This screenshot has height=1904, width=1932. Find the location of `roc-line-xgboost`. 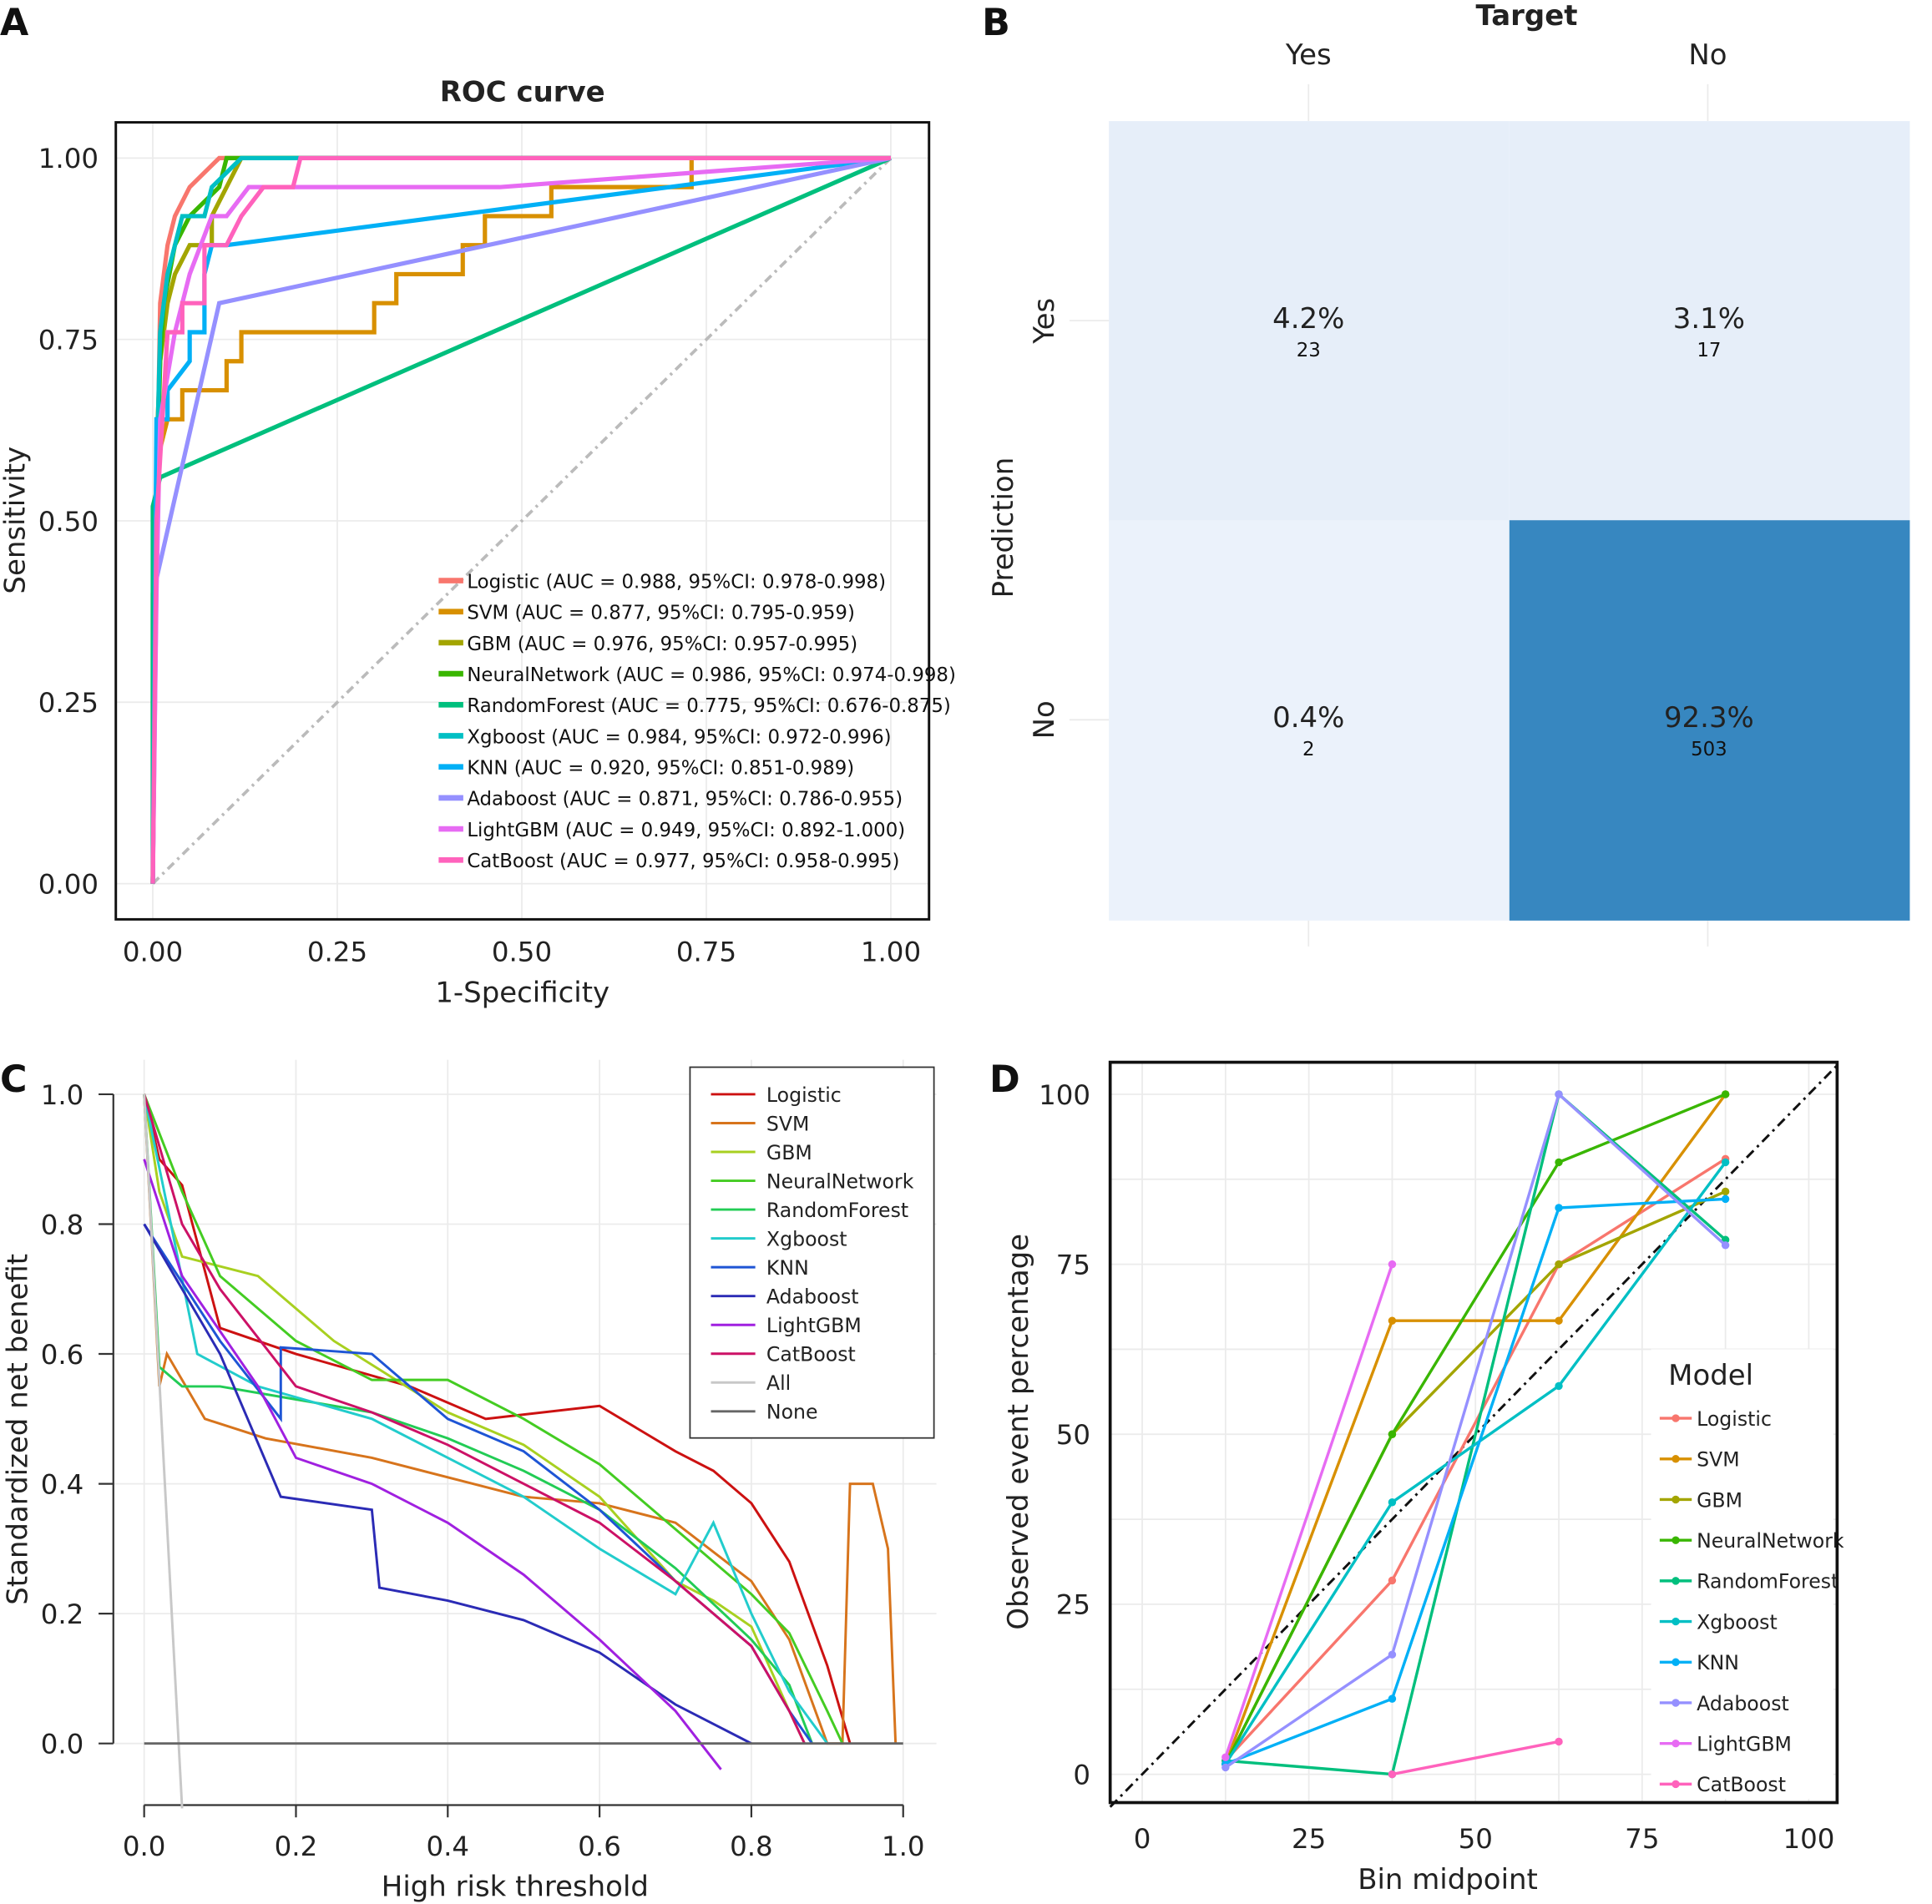

roc-line-xgboost is located at coordinates (520, 519).